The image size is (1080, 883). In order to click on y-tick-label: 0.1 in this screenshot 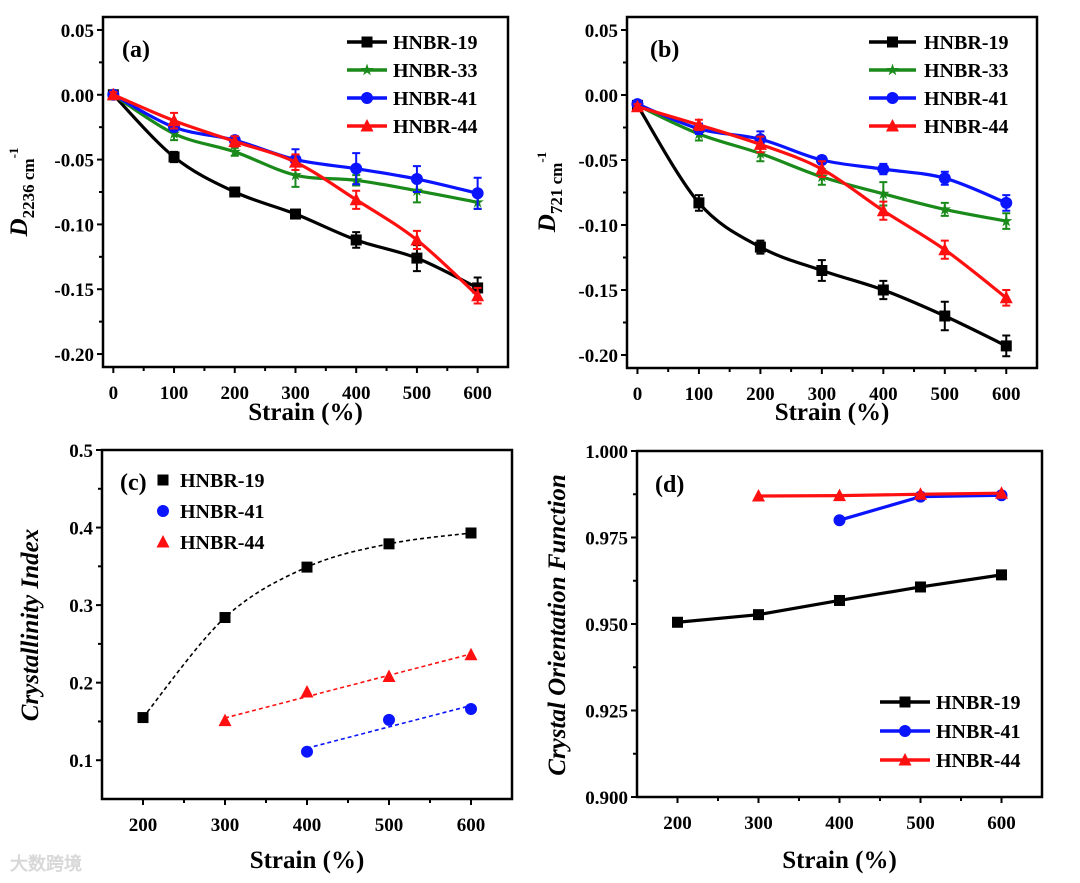, I will do `click(81, 761)`.